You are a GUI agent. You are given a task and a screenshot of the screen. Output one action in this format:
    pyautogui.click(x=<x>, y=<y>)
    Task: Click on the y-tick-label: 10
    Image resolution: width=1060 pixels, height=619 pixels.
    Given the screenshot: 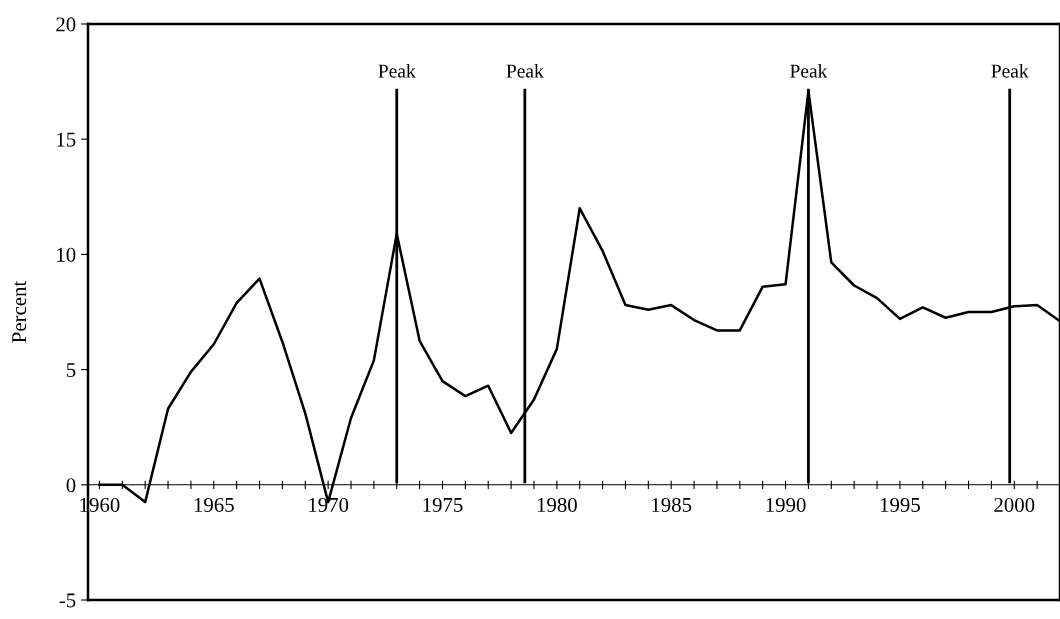 What is the action you would take?
    pyautogui.click(x=66, y=254)
    